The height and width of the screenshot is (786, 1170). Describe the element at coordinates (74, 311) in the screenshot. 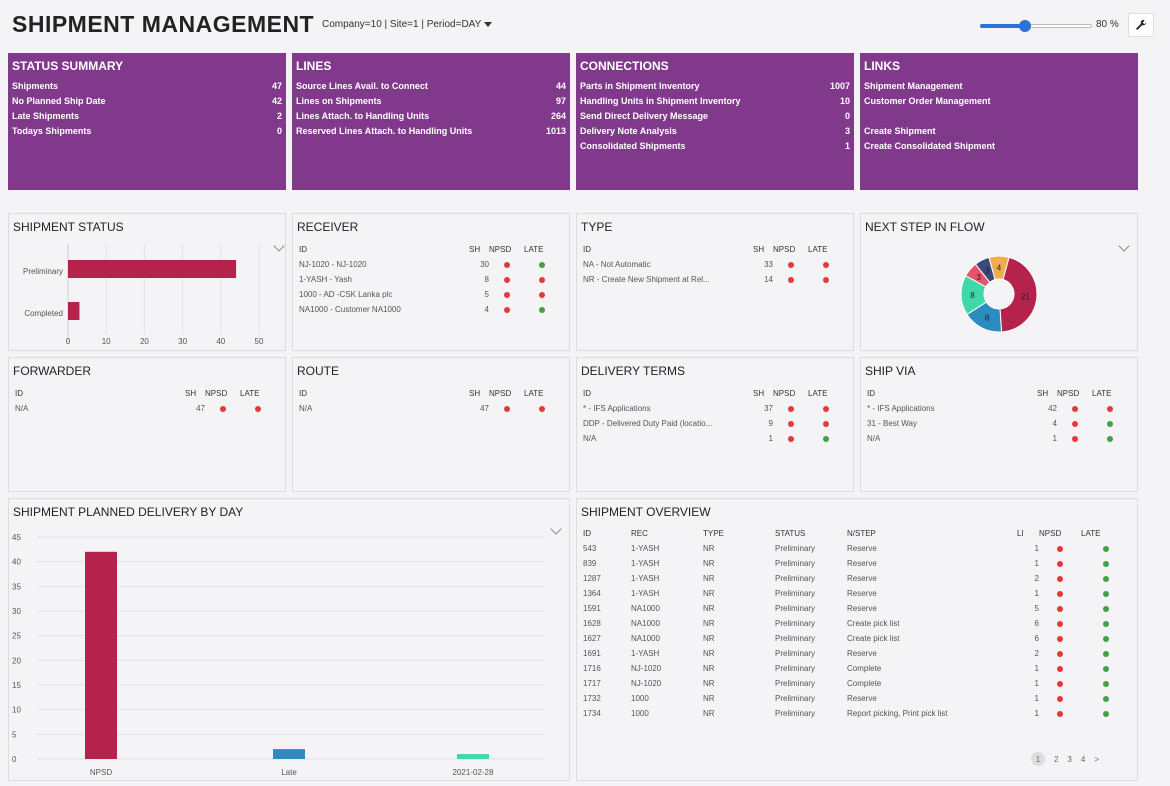

I see `bar-completed` at that location.